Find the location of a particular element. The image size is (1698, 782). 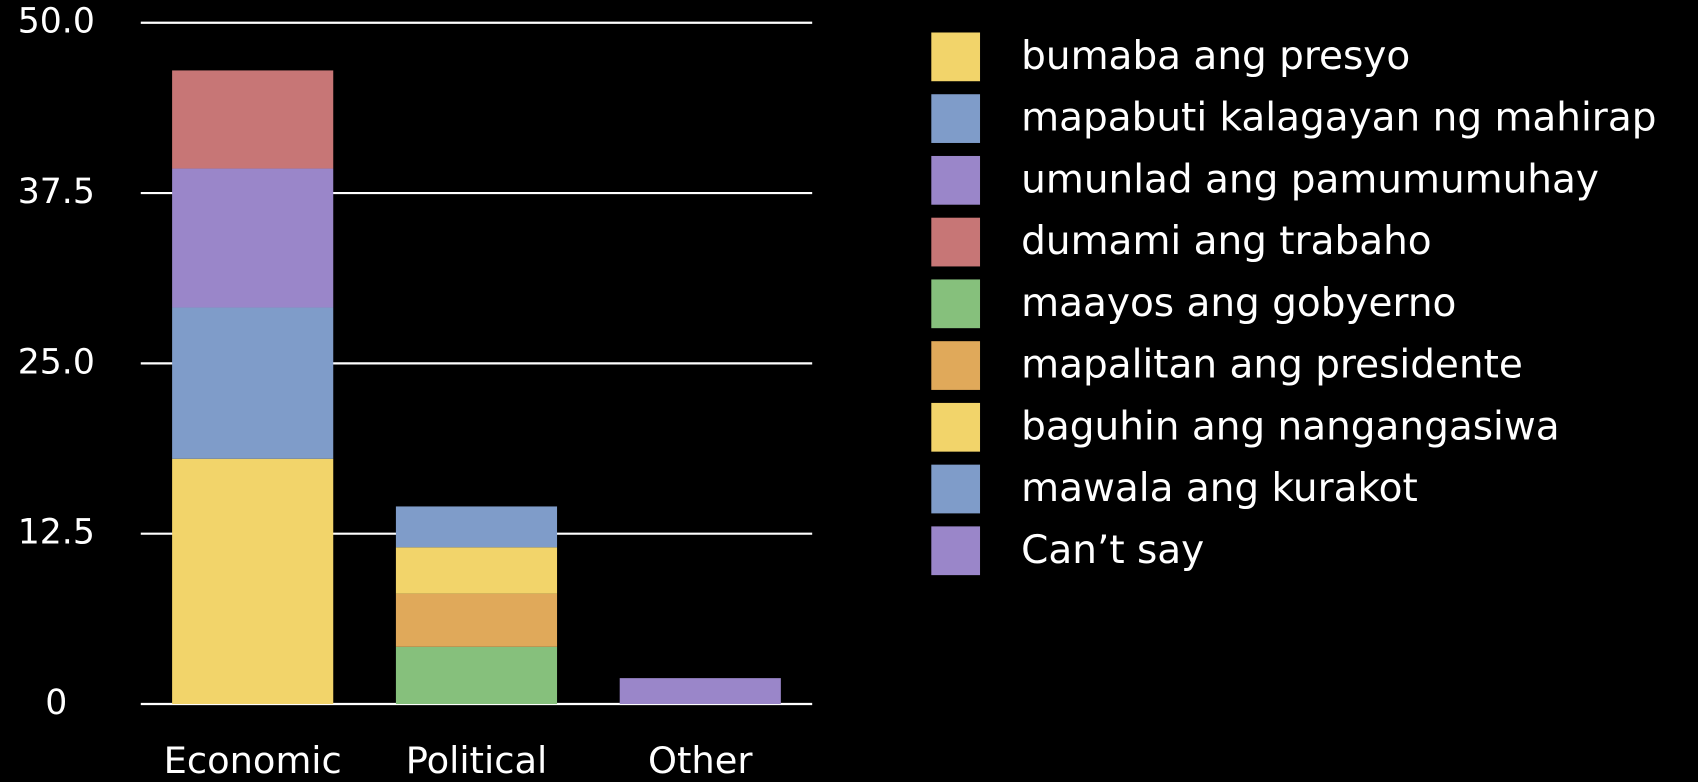

legend-label: bumaba ang presyo is located at coordinates (1215, 56).